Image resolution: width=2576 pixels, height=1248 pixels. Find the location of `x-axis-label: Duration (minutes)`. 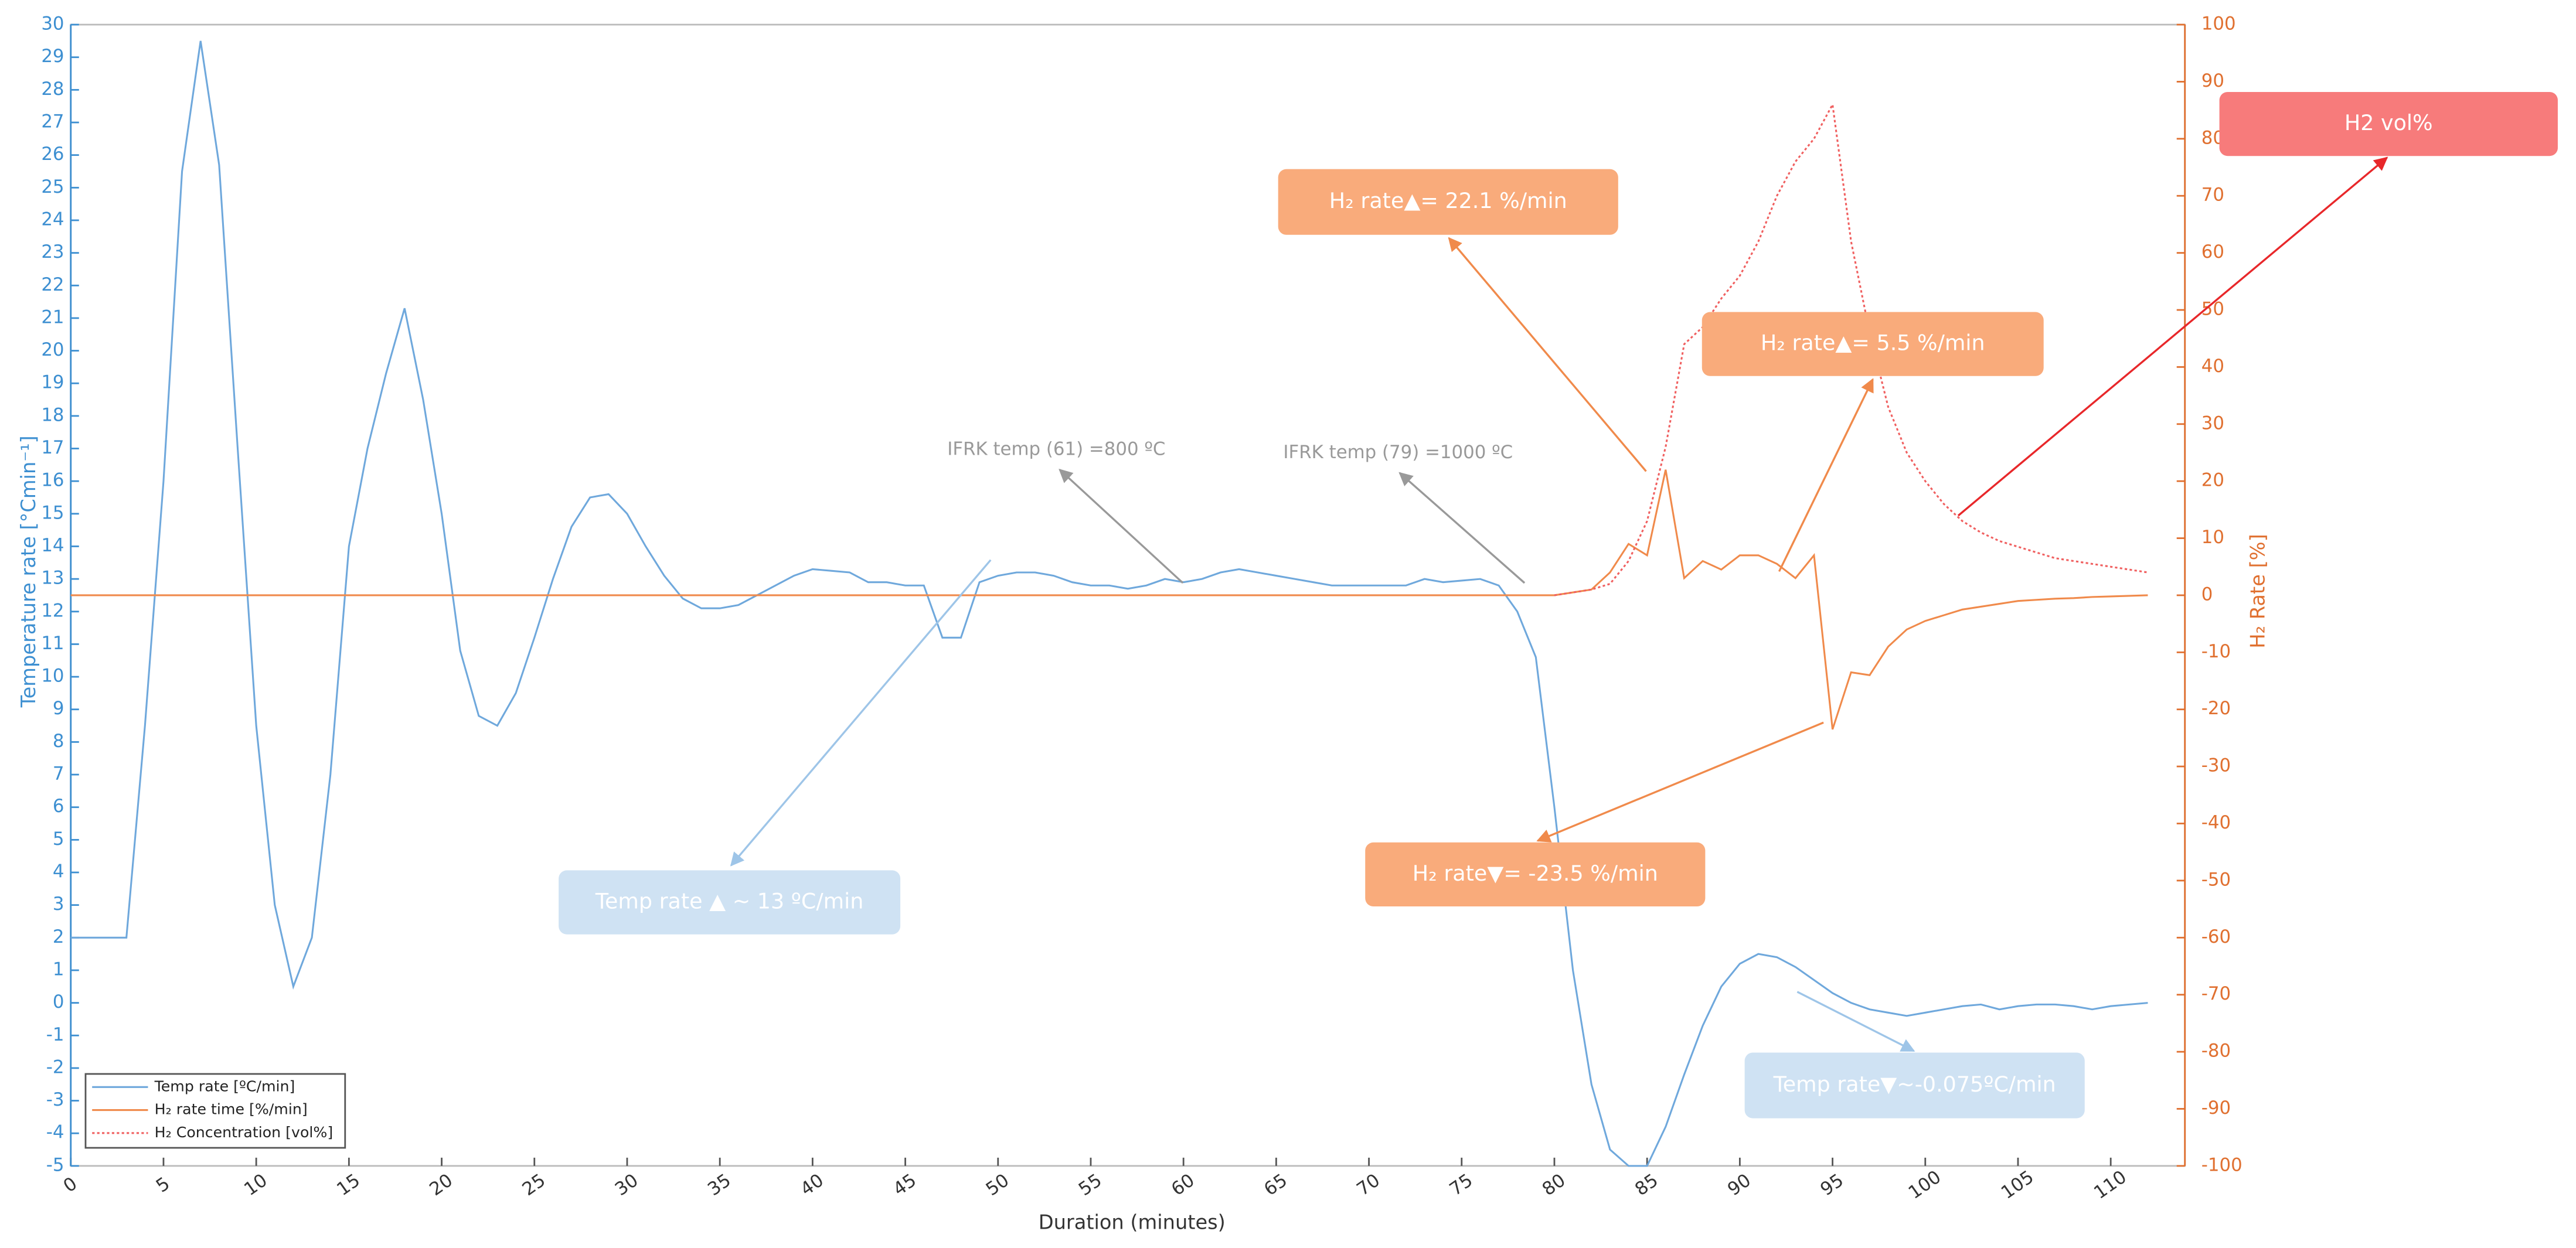

x-axis-label: Duration (minutes) is located at coordinates (1132, 1222).